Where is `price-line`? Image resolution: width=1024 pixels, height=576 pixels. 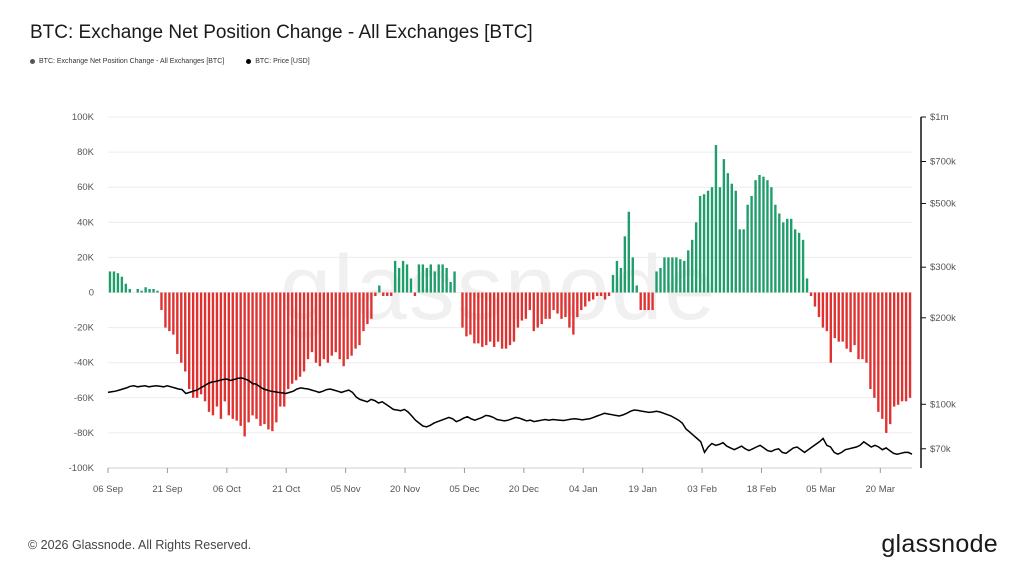 price-line is located at coordinates (510, 416).